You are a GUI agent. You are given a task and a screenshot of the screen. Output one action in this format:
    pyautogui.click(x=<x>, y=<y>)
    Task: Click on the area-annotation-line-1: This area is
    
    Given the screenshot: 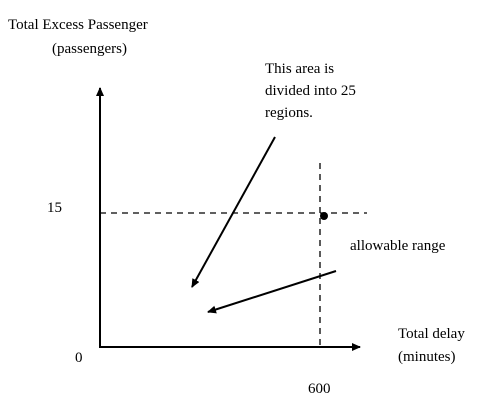 What is the action you would take?
    pyautogui.click(x=300, y=69)
    